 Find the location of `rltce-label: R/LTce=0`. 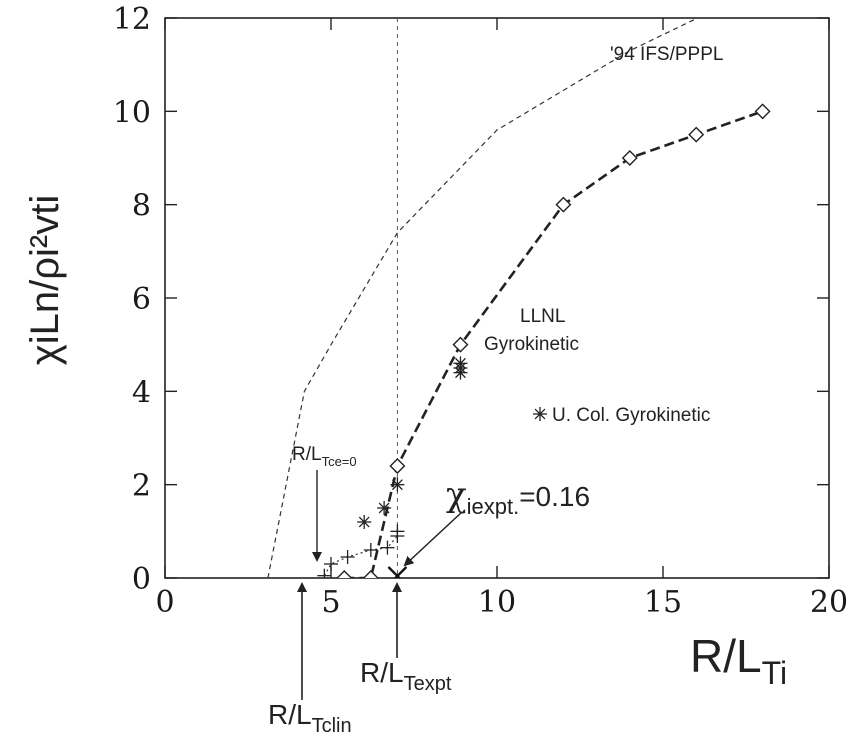

rltce-label: R/LTce=0 is located at coordinates (324, 456).